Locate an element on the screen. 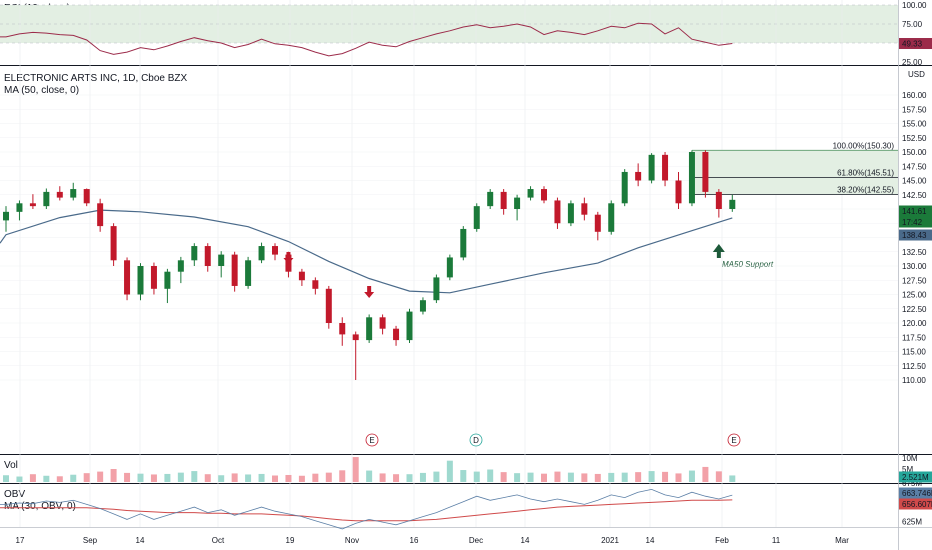  ma-value-tag-bg is located at coordinates (915, 235).